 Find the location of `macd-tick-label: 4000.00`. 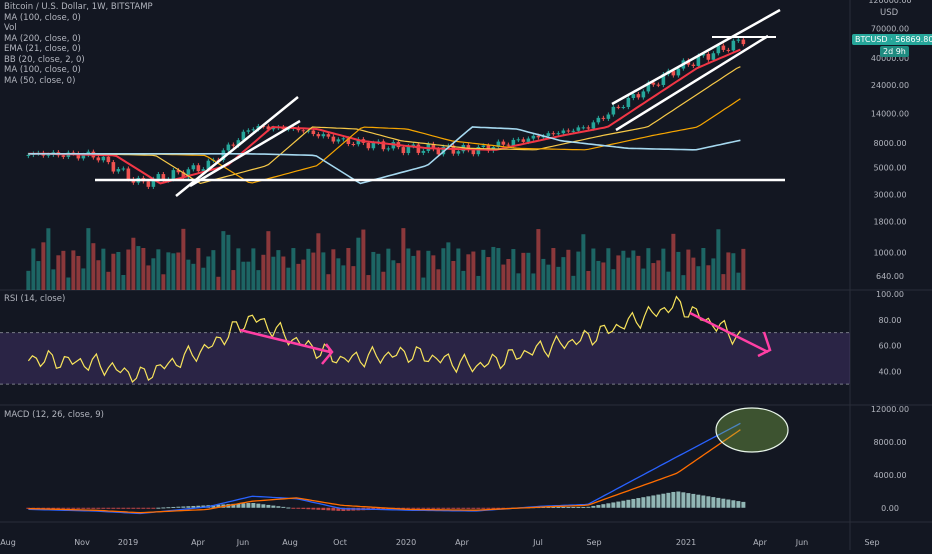

macd-tick-label: 4000.00 is located at coordinates (889, 475).